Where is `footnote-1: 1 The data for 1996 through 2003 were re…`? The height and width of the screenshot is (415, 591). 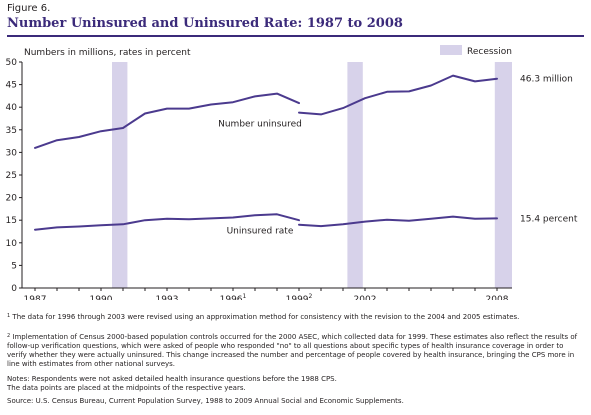
footnote-1: 1 The data for 1996 through 2003 were re… is located at coordinates (296, 317).